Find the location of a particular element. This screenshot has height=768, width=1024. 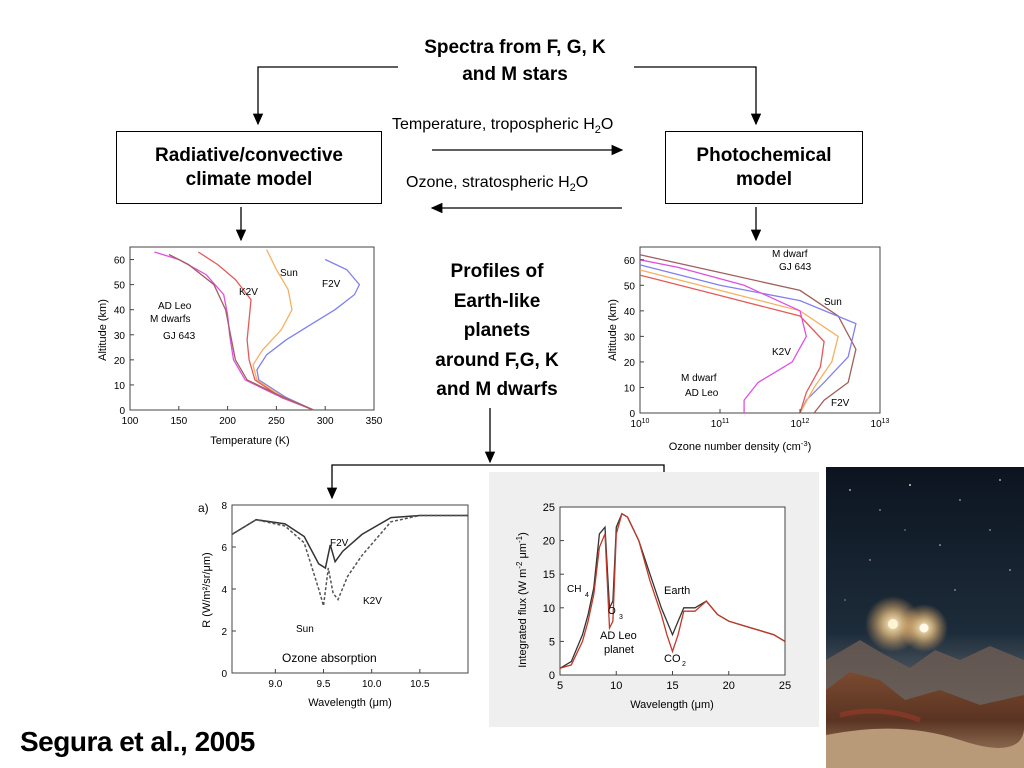

climate-box-line-1: Radiative/convective is located at coordinates (249, 155).